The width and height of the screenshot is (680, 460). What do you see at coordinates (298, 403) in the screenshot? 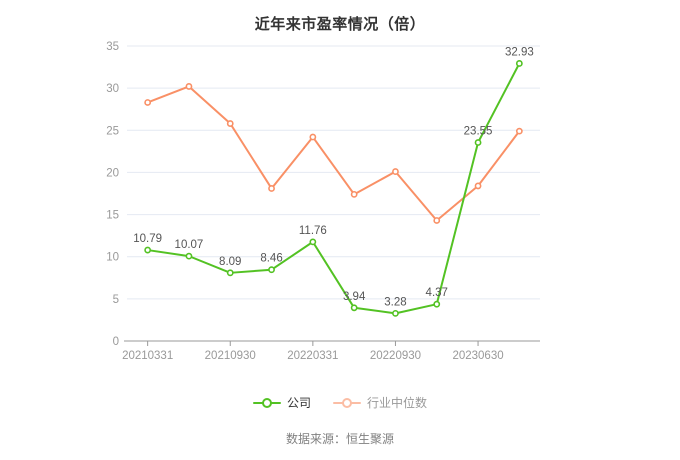
I see `legend-label-company: 公司` at bounding box center [298, 403].